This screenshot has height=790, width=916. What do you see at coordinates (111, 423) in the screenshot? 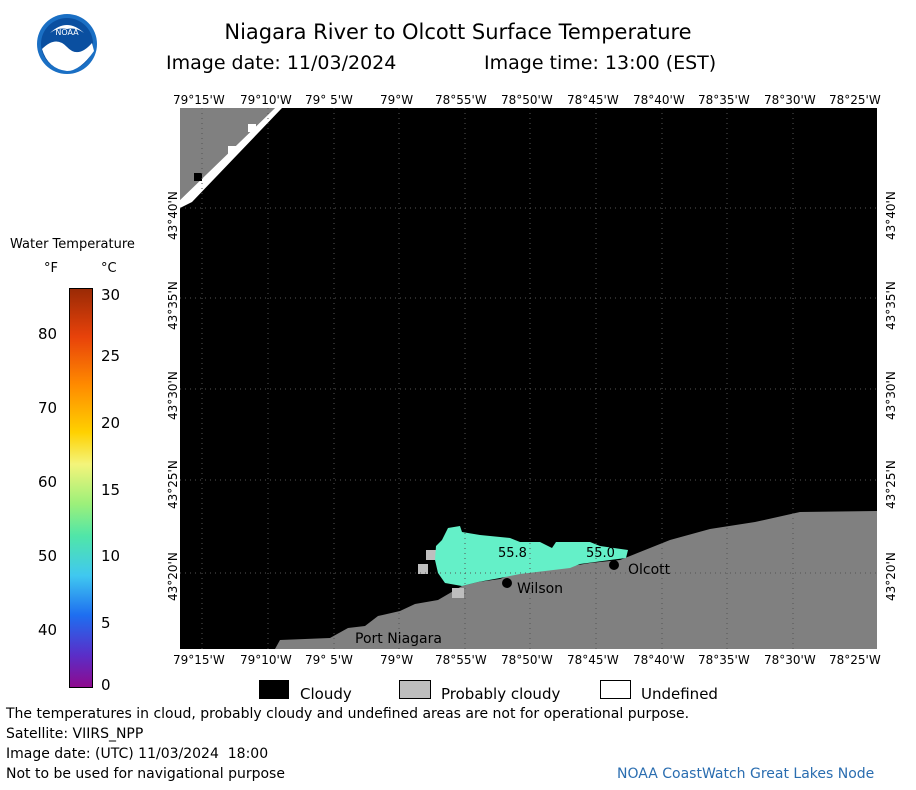
I see `c-tick: 20` at bounding box center [111, 423].